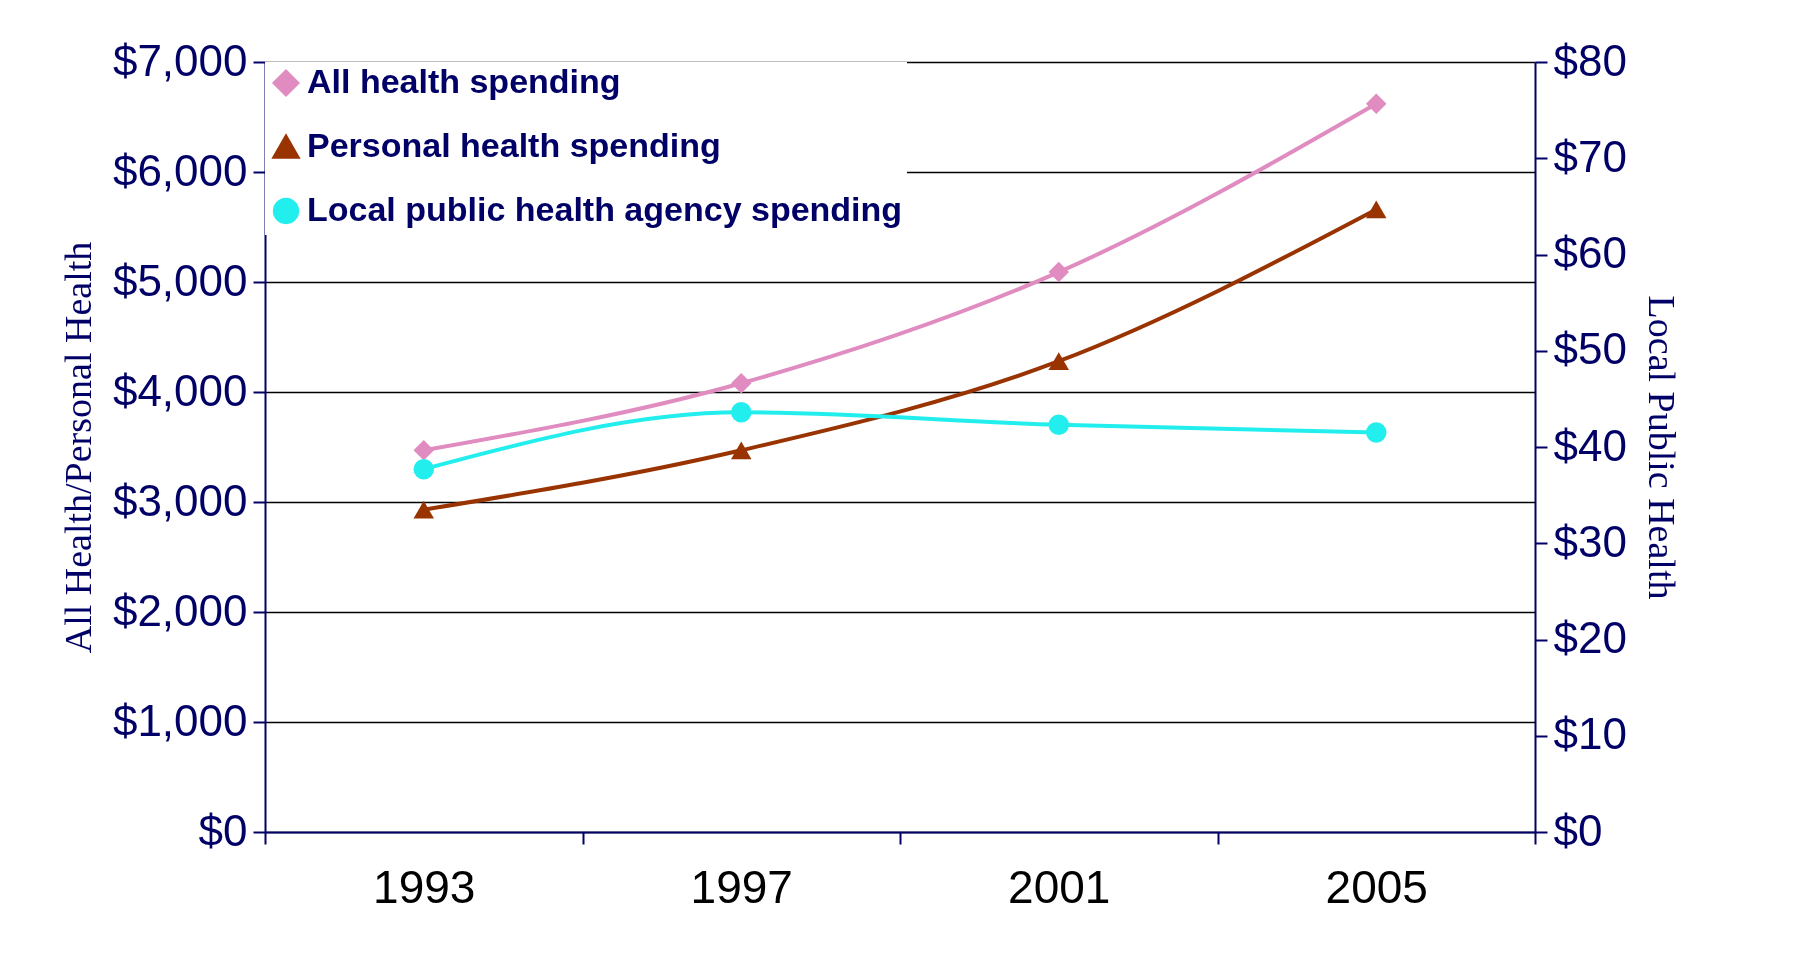 This screenshot has height=960, width=1795. I want to click on y2-tick-label: $70, so click(1590, 156).